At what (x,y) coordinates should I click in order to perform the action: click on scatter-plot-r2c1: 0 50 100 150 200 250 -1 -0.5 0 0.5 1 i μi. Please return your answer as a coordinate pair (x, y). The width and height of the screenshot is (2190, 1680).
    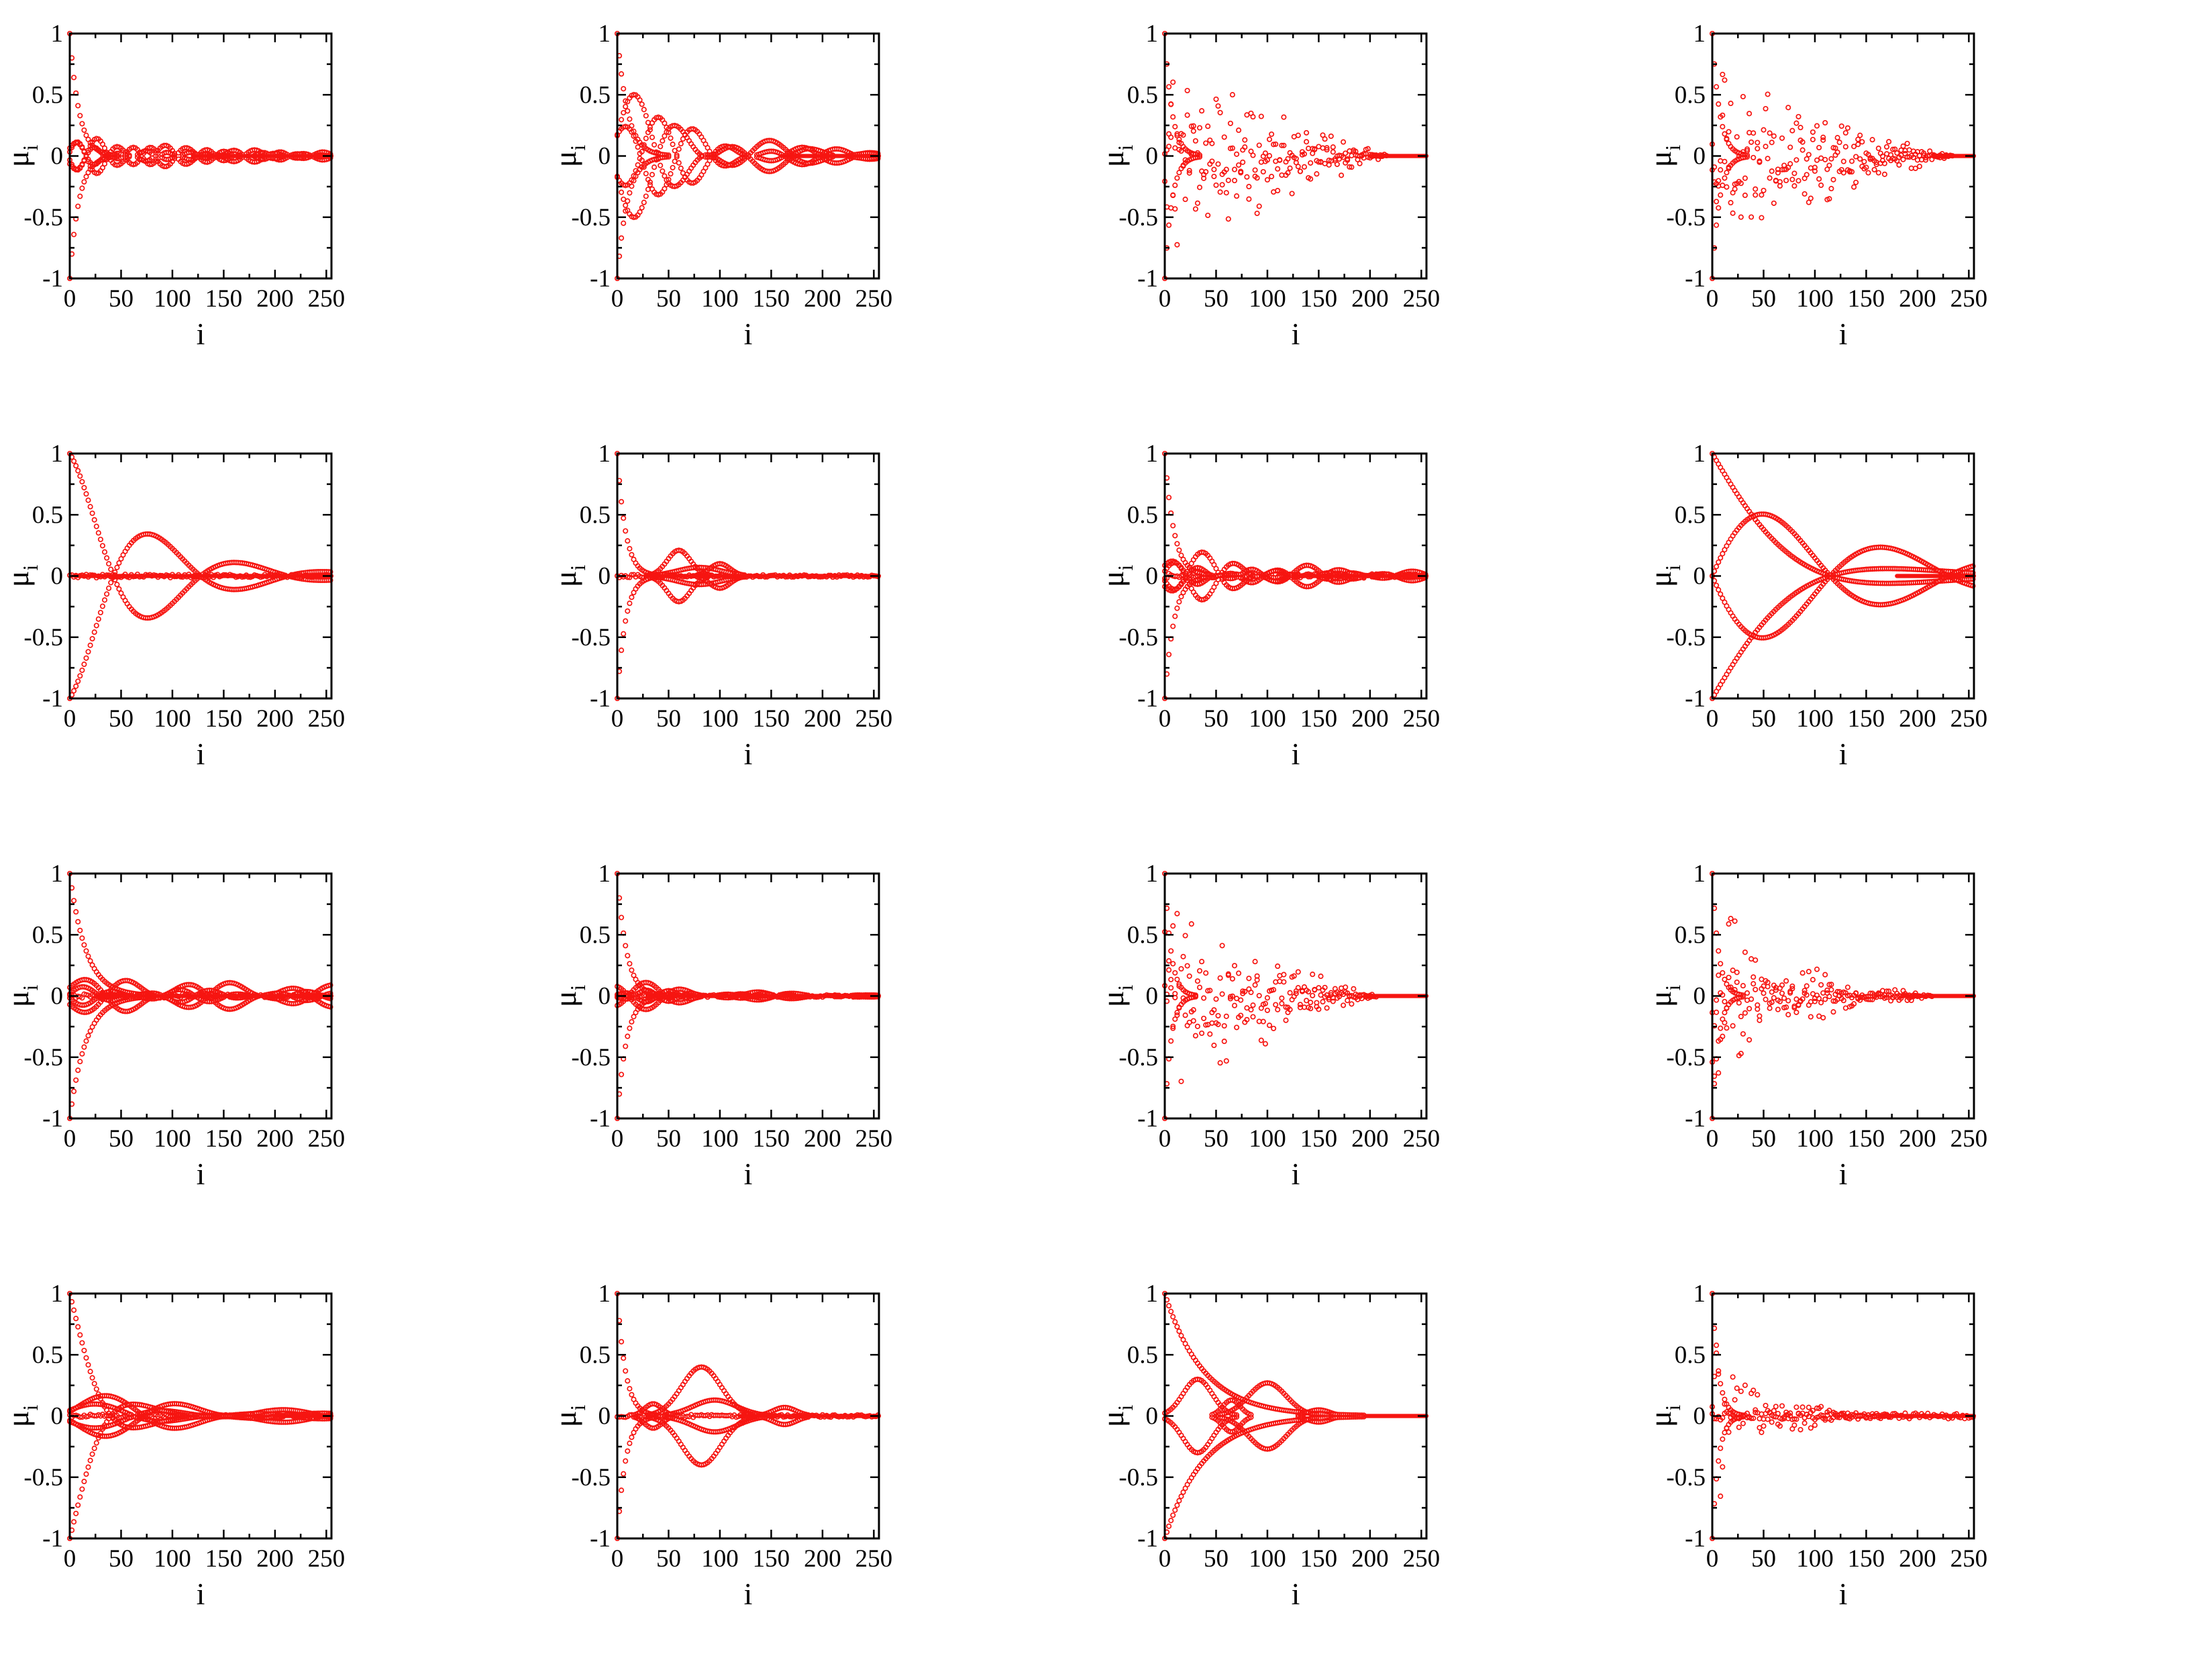
    Looking at the image, I should click on (173, 606).